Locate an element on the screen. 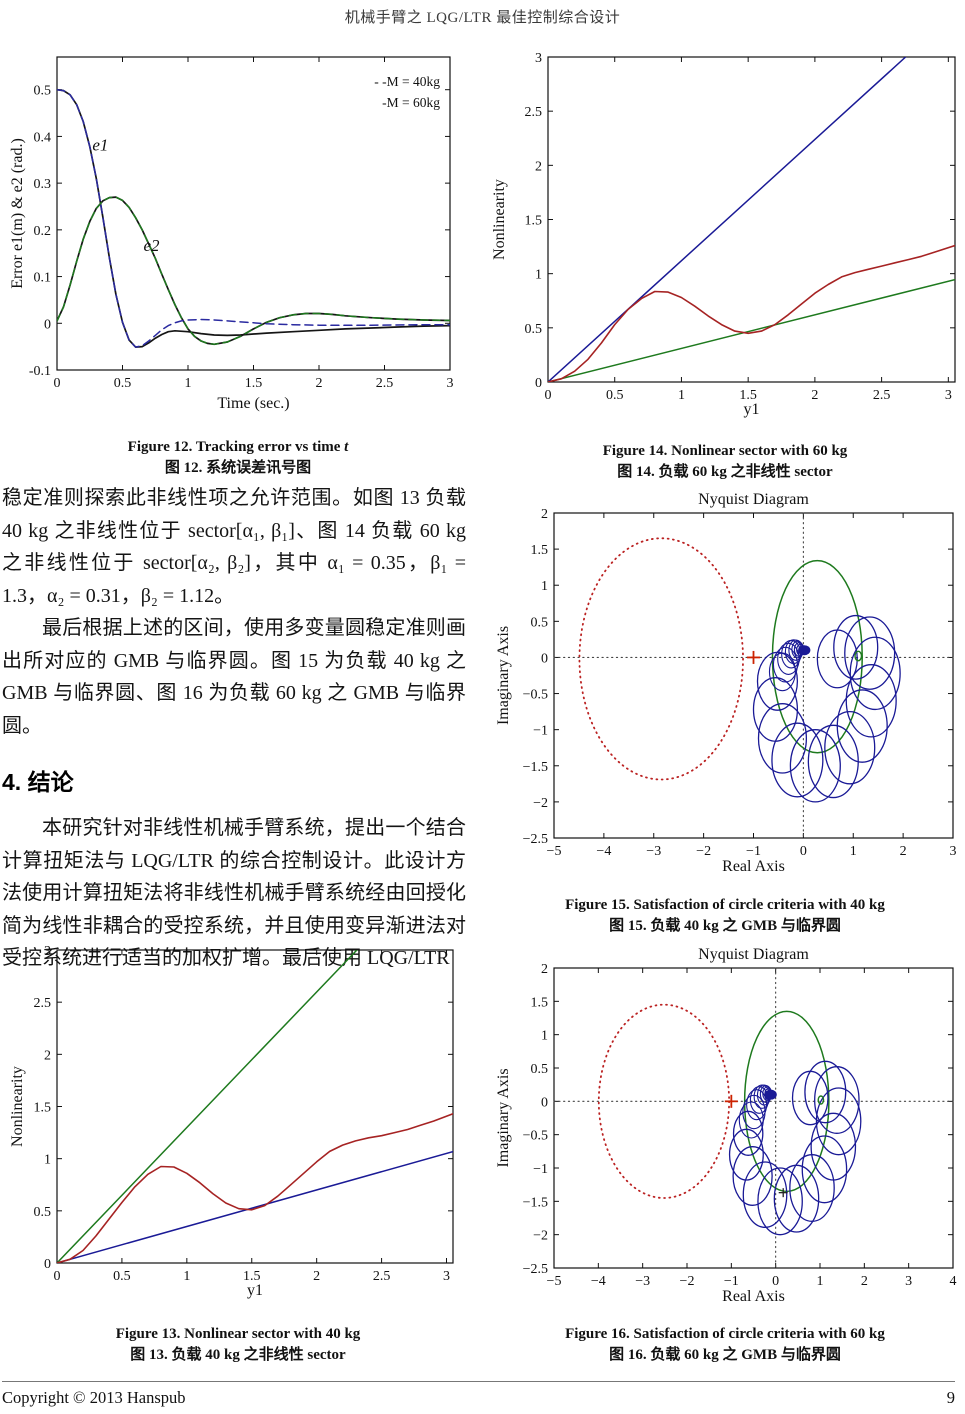  figure-12-caption-en: Figure 12. Tracking error vs time t is located at coordinates (238, 447).